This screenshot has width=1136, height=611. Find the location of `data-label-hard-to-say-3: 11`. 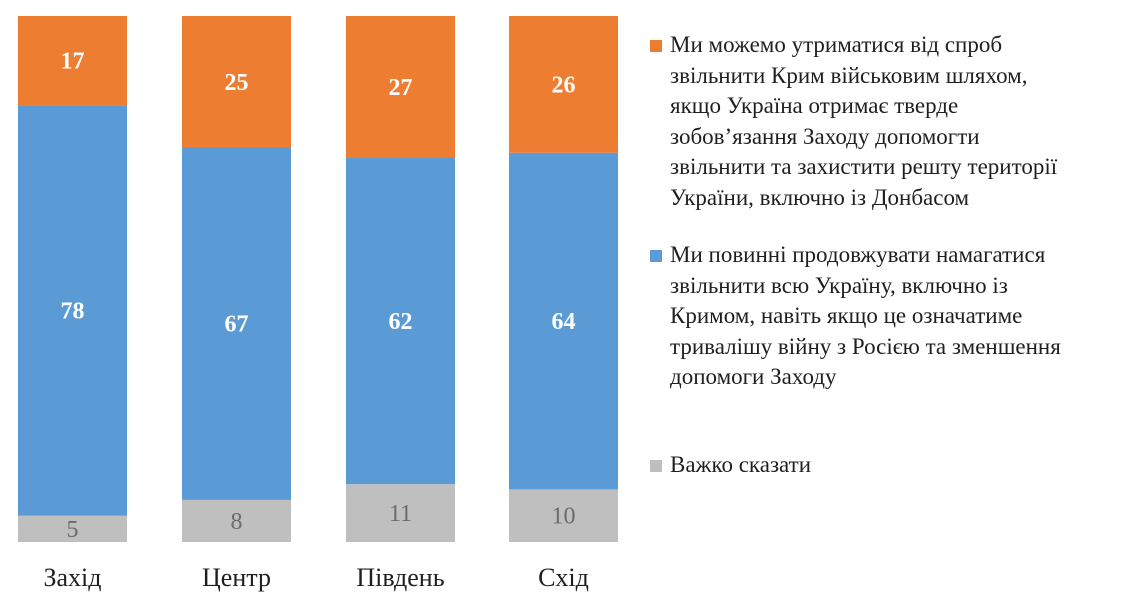

data-label-hard-to-say-3: 11 is located at coordinates (400, 514).